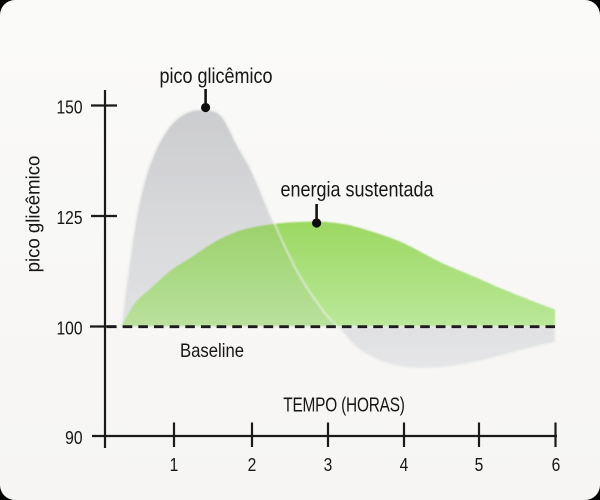 Image resolution: width=600 pixels, height=500 pixels. I want to click on svg-text: 3, so click(328, 464).